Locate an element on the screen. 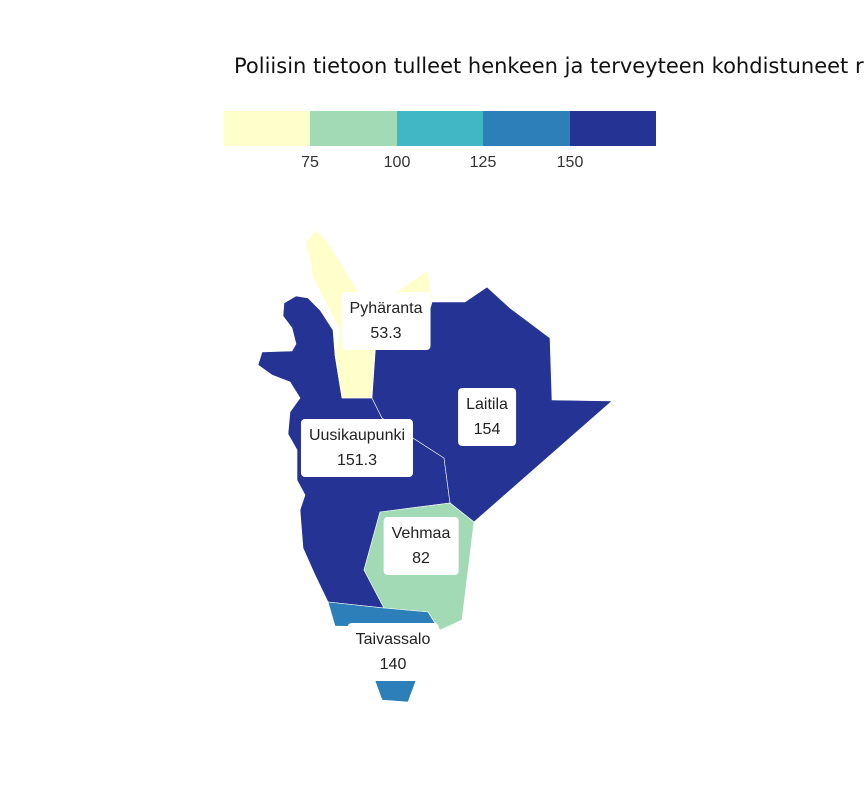 This screenshot has height=792, width=864. legend-bar is located at coordinates (440, 128).